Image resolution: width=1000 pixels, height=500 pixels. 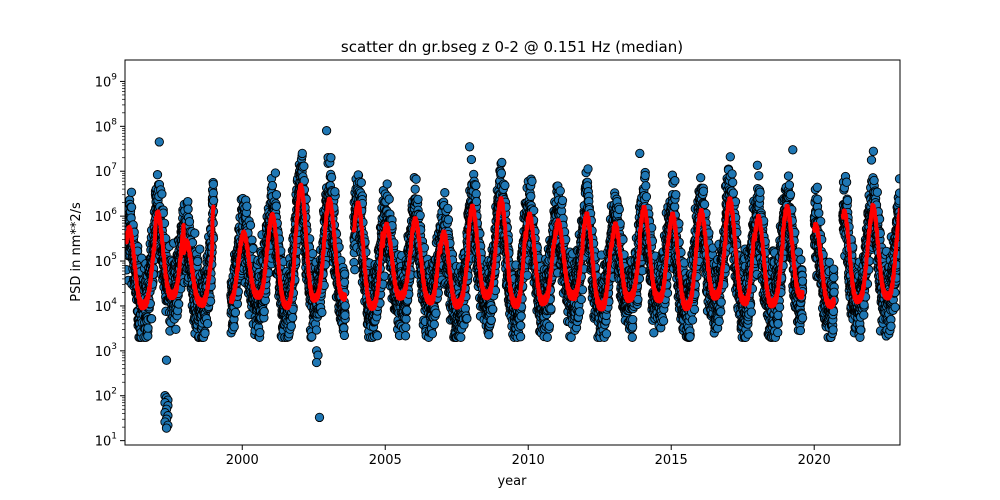 What do you see at coordinates (76, 252) in the screenshot?
I see `y-axis-label: PSD in nm**2/s` at bounding box center [76, 252].